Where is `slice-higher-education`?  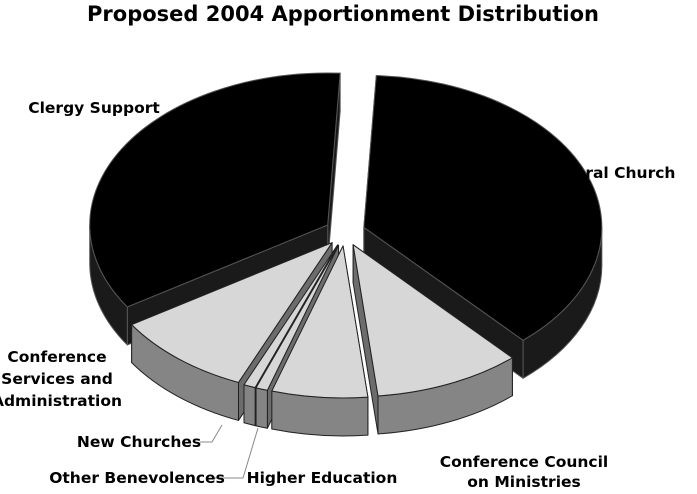
slice-higher-education is located at coordinates (320, 322).